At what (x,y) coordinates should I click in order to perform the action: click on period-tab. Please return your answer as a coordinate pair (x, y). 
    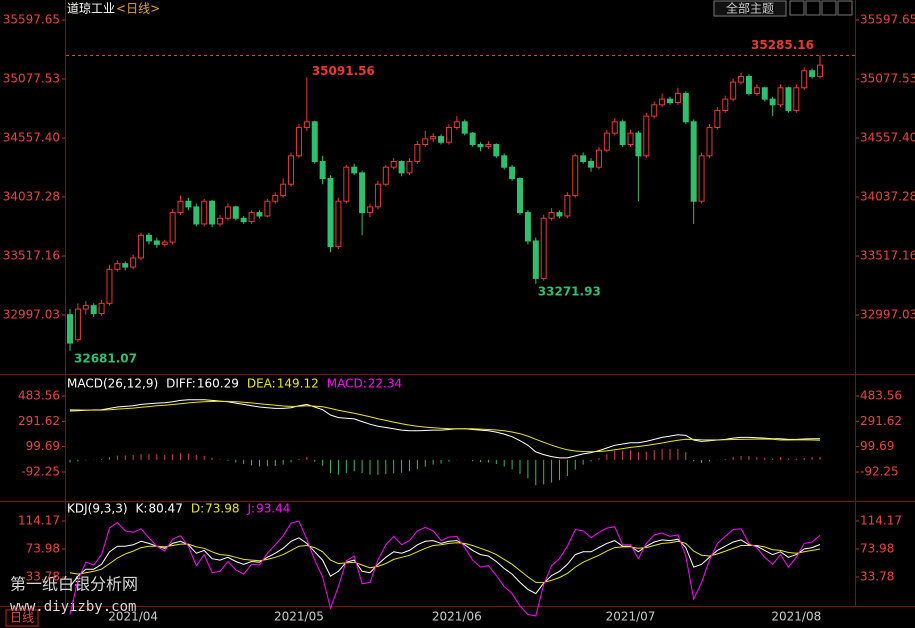
    Looking at the image, I should click on (22, 618).